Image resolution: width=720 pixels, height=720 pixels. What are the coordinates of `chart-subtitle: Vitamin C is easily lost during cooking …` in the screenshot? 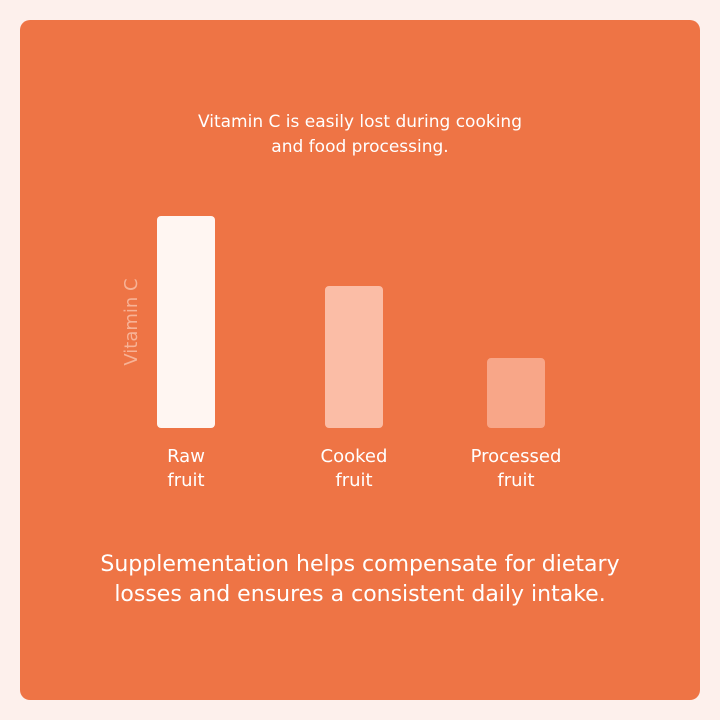 It's located at (359, 134).